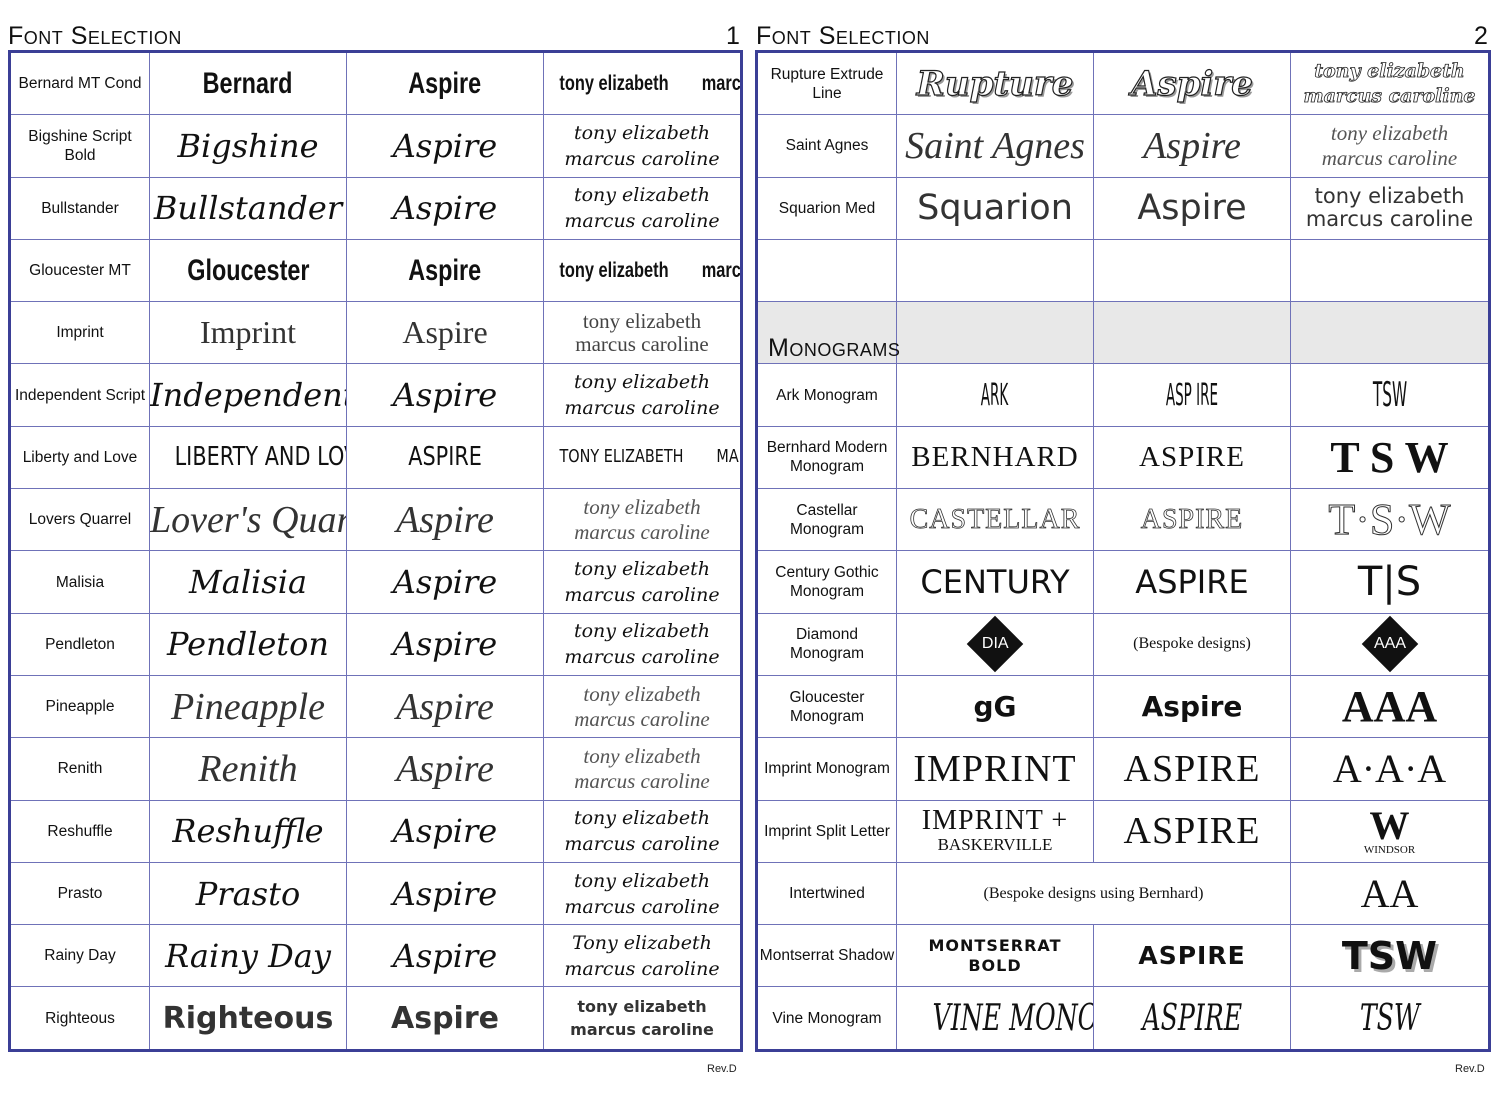  I want to click on table-row: Century Gothic Monogram CENTURY ASPIRE T|S, so click(1123, 582).